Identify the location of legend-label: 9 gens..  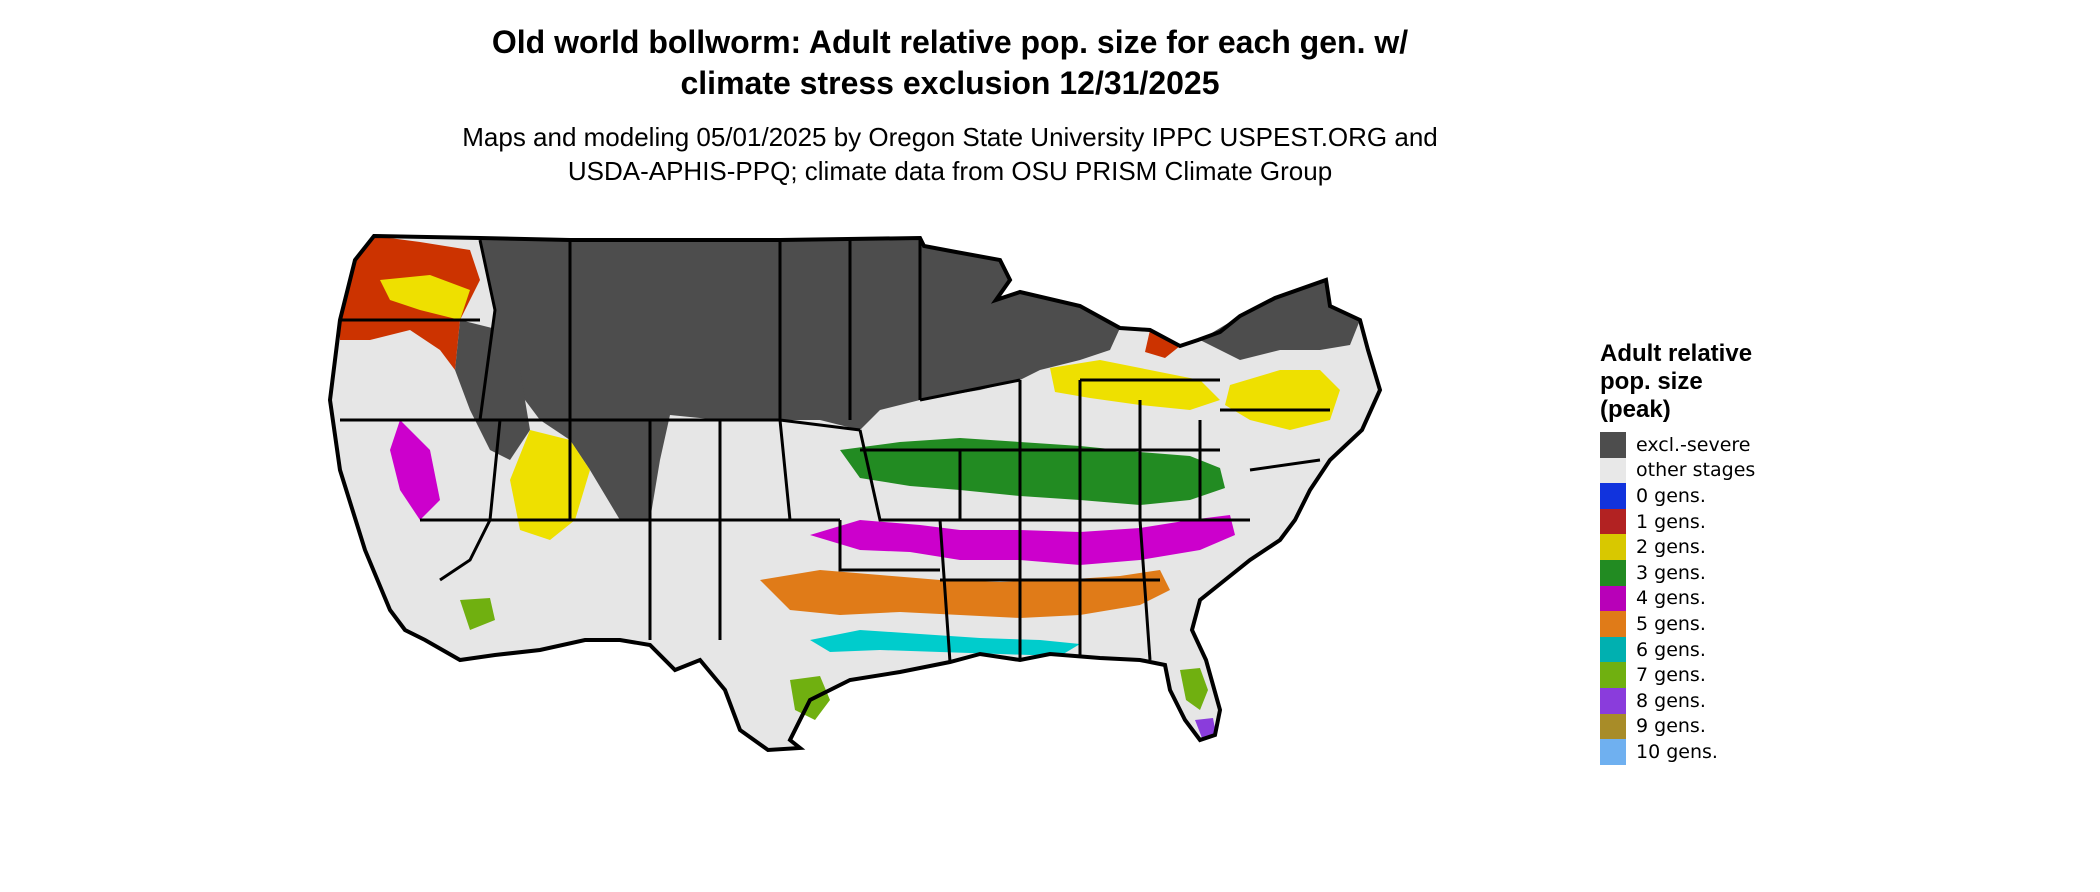
(1671, 726).